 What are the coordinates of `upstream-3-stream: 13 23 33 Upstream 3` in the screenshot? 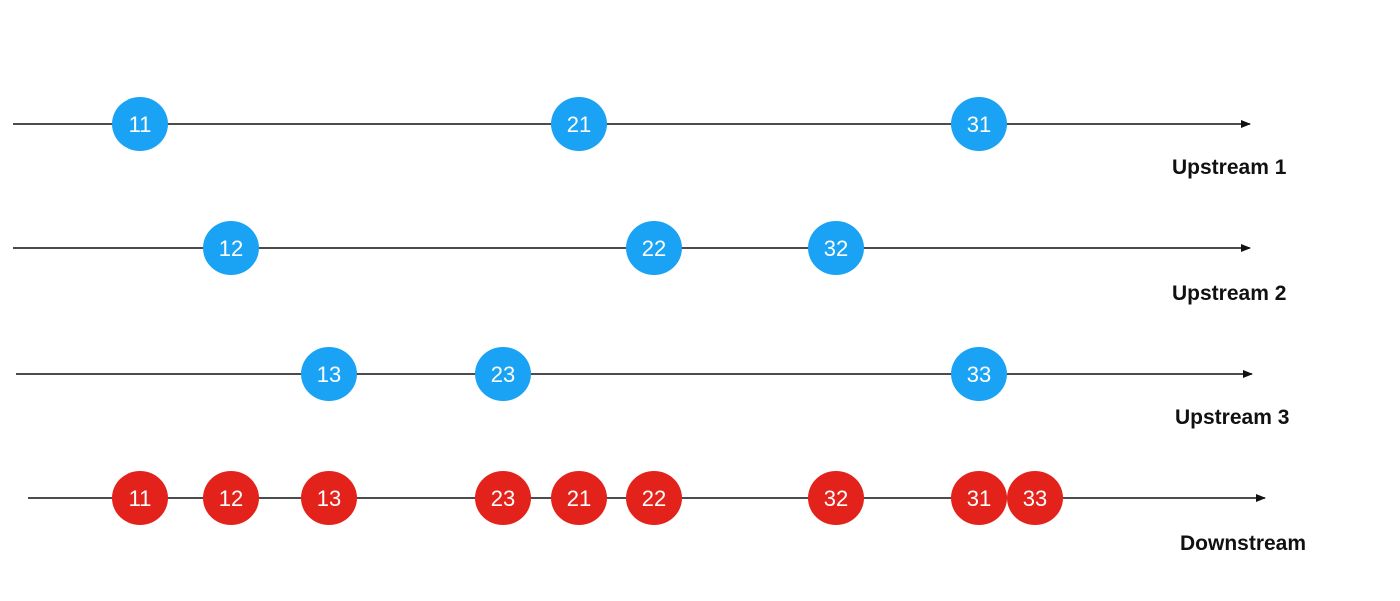 It's located at (652, 388).